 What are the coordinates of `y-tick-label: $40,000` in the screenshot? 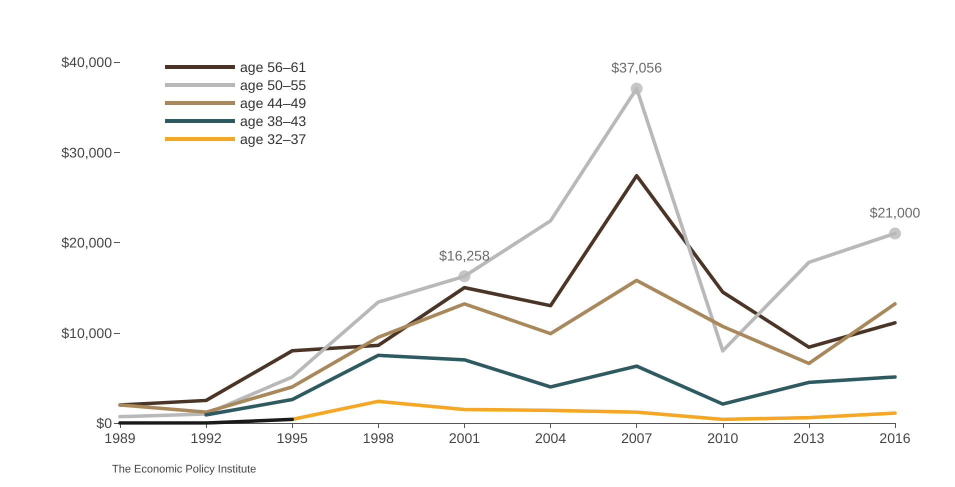 It's located at (86, 62).